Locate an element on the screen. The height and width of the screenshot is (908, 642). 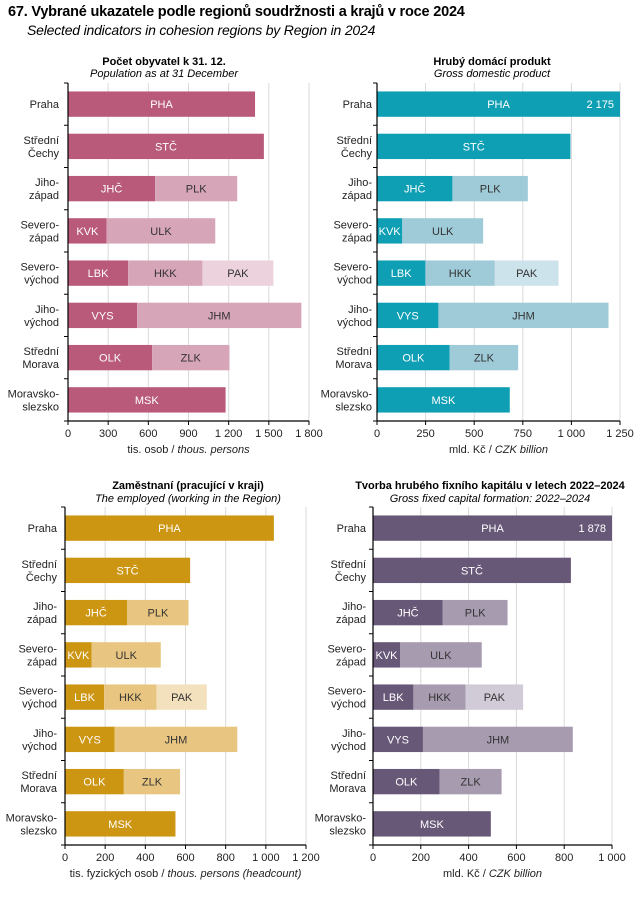
chart-subtitle-gdp: Gross domestic product is located at coordinates (492, 74).